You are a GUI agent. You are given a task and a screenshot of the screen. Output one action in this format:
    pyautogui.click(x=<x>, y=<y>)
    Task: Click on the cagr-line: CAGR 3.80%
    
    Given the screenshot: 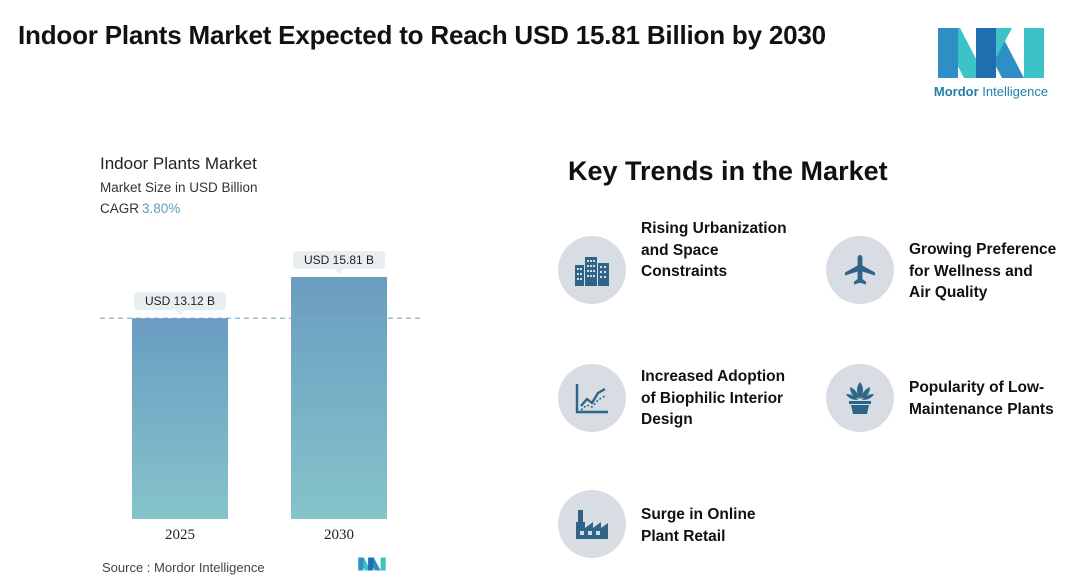 What is the action you would take?
    pyautogui.click(x=140, y=208)
    